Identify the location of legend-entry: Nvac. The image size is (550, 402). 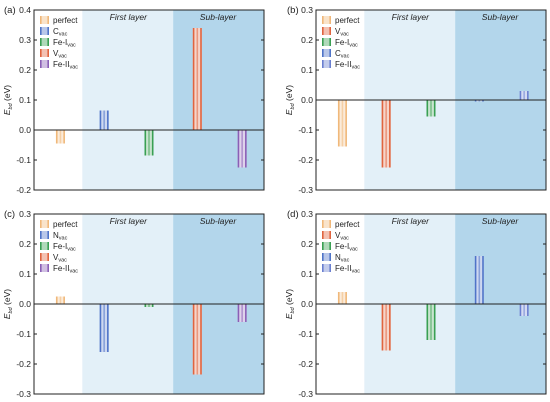
(60, 236).